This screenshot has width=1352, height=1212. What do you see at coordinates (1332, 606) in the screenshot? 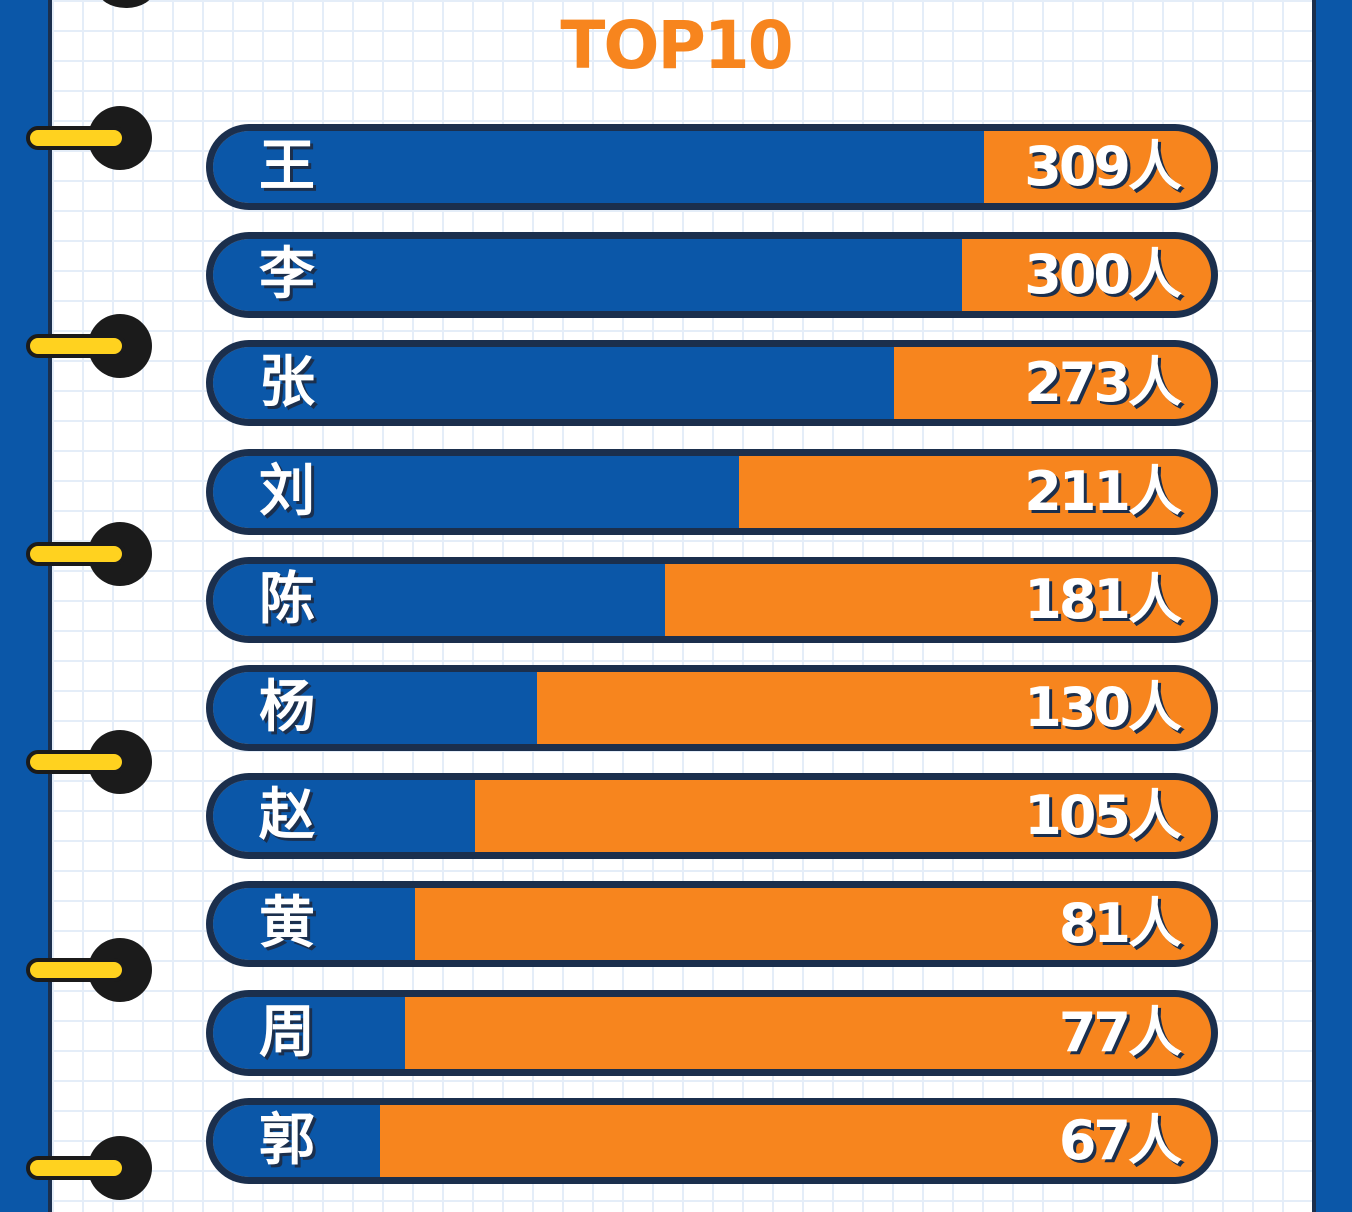
I see `notebook-right-edge` at bounding box center [1332, 606].